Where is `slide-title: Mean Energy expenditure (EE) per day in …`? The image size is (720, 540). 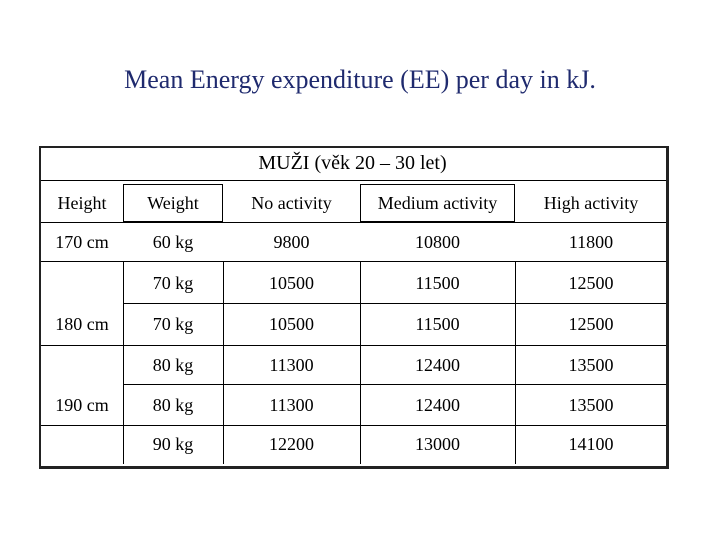 slide-title: Mean Energy expenditure (EE) per day in … is located at coordinates (360, 79).